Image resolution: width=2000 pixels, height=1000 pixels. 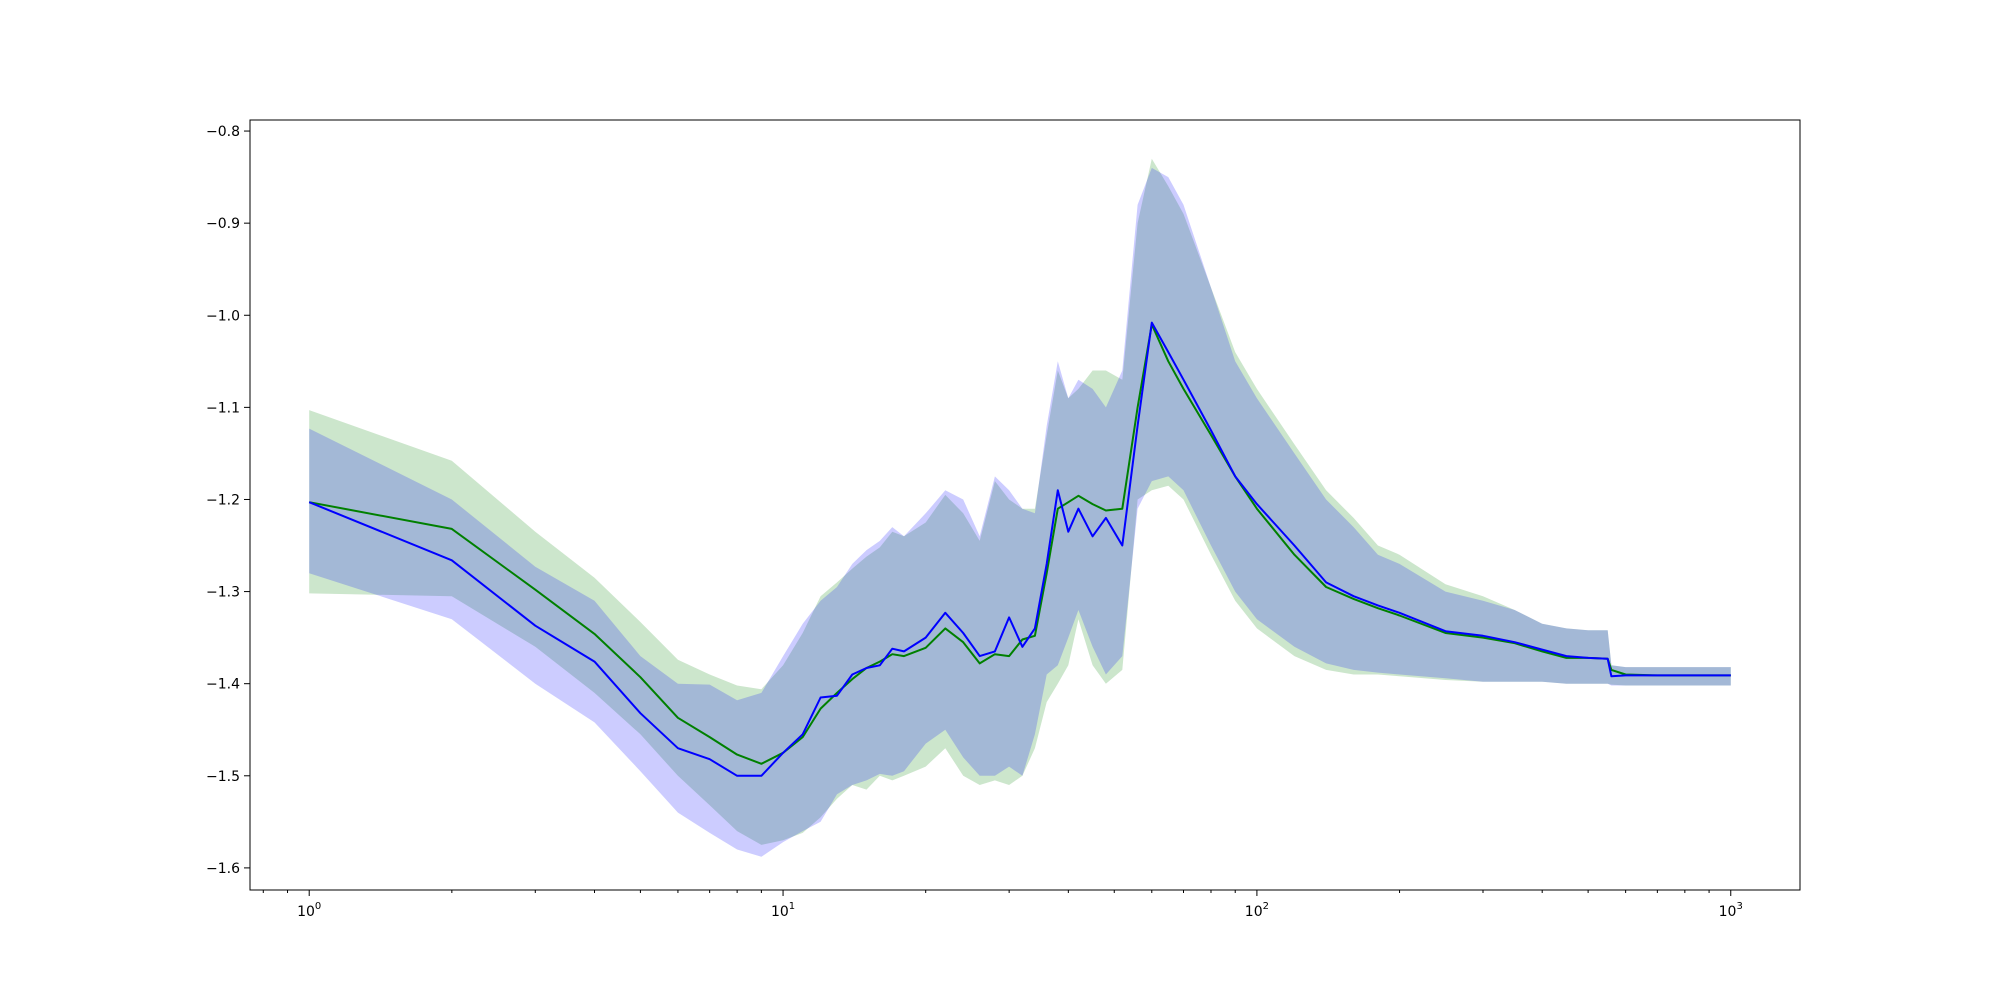 I want to click on y-tick-label: −1.2, so click(x=223, y=500).